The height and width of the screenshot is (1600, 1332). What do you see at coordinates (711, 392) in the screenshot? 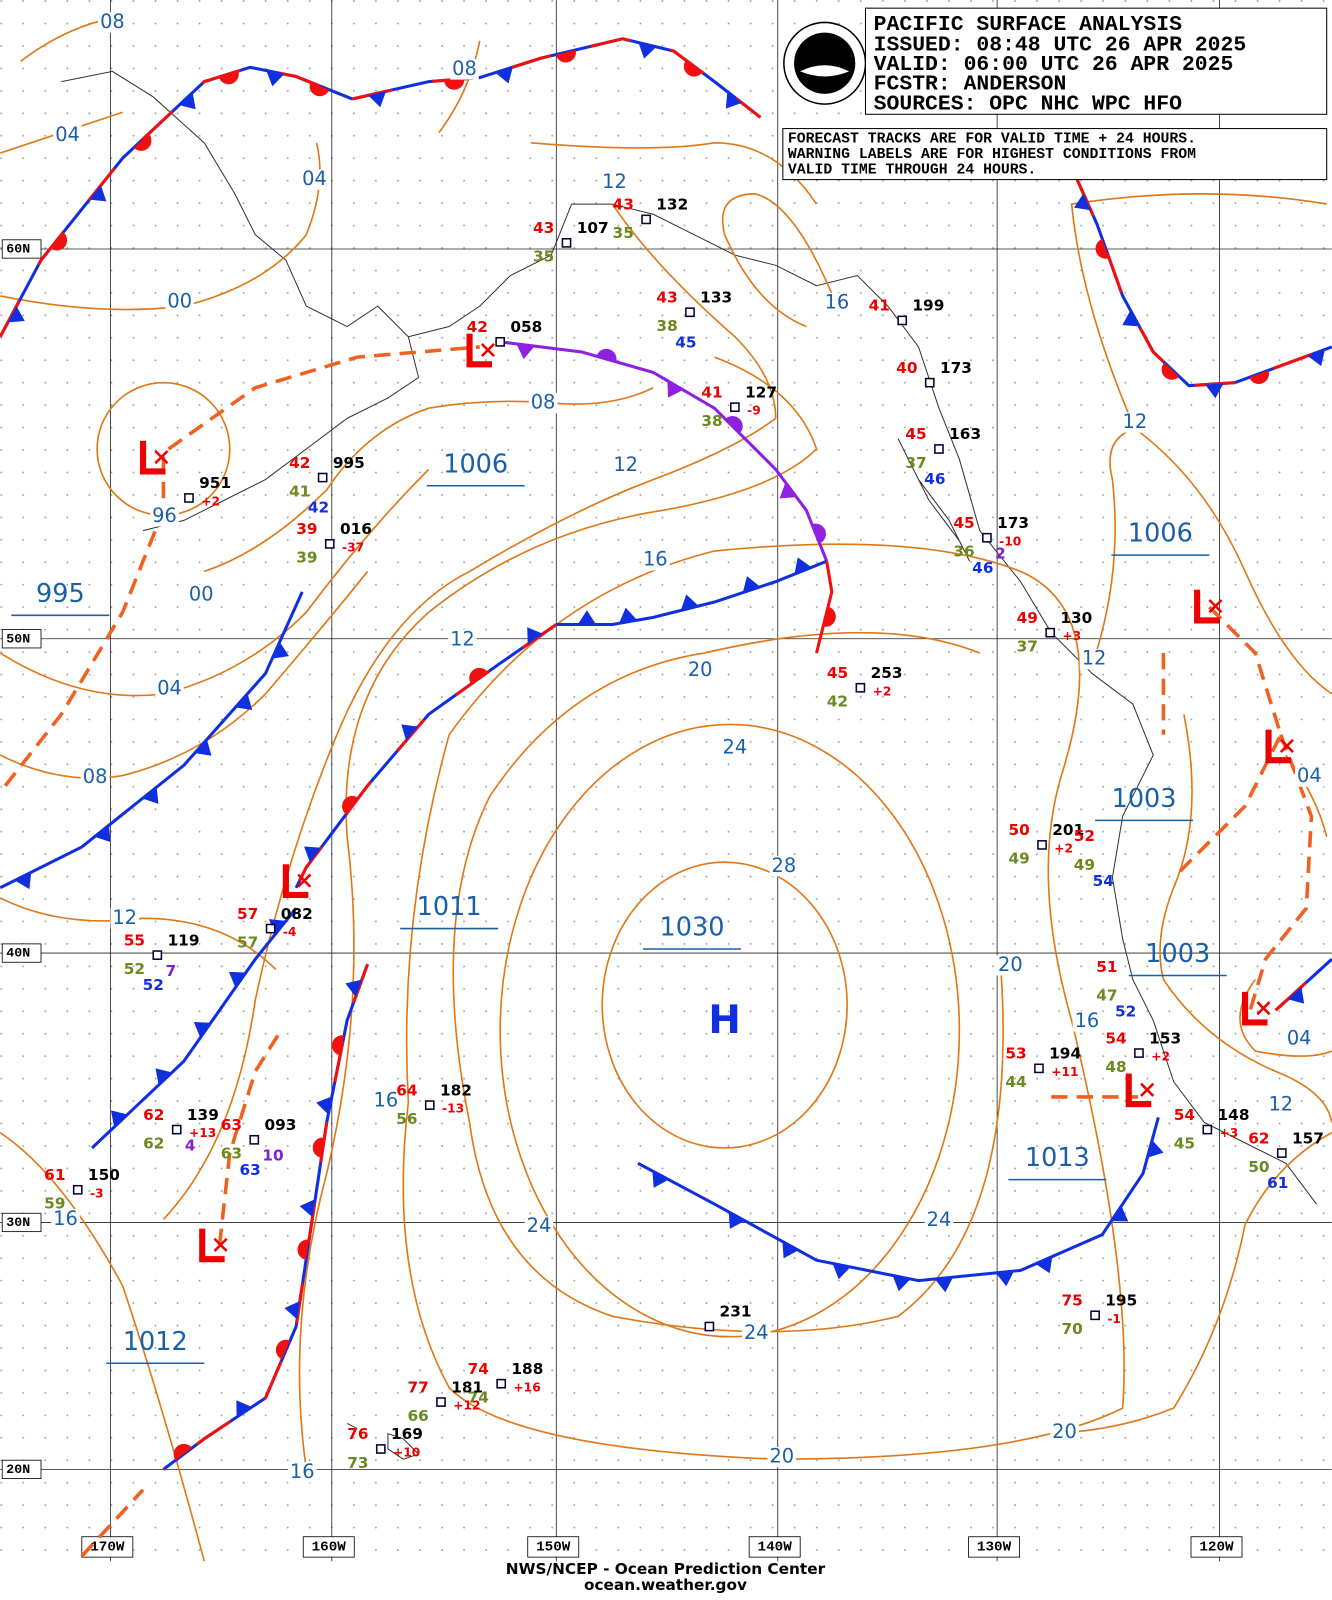
I see `station-temperature: 41` at bounding box center [711, 392].